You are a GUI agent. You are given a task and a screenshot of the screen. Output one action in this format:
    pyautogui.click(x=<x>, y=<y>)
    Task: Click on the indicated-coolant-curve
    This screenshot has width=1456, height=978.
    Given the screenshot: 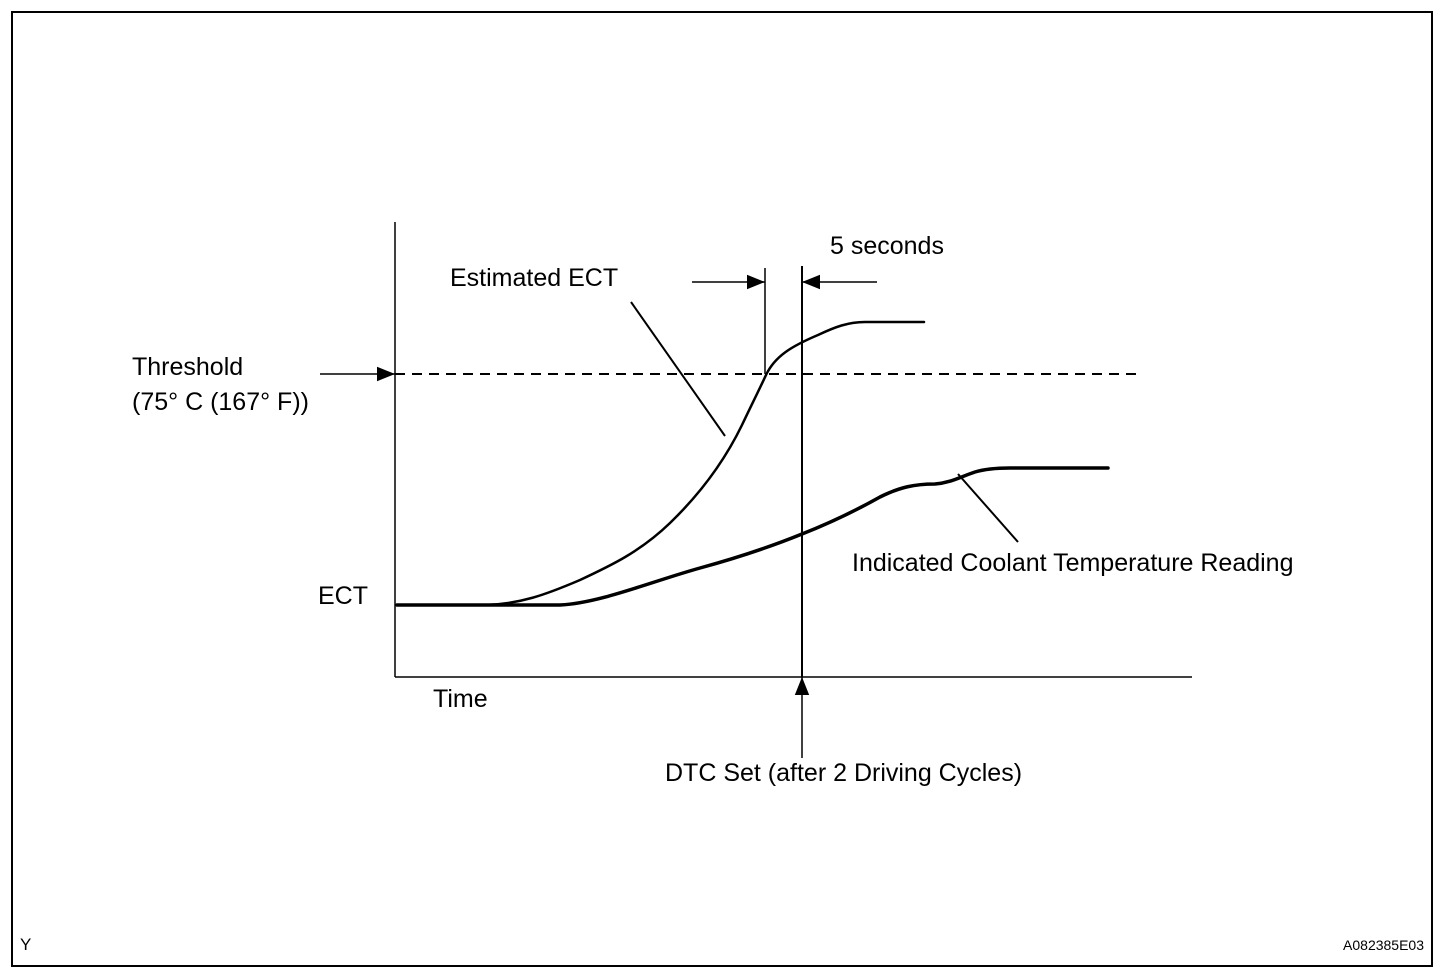 What is the action you would take?
    pyautogui.click(x=752, y=536)
    